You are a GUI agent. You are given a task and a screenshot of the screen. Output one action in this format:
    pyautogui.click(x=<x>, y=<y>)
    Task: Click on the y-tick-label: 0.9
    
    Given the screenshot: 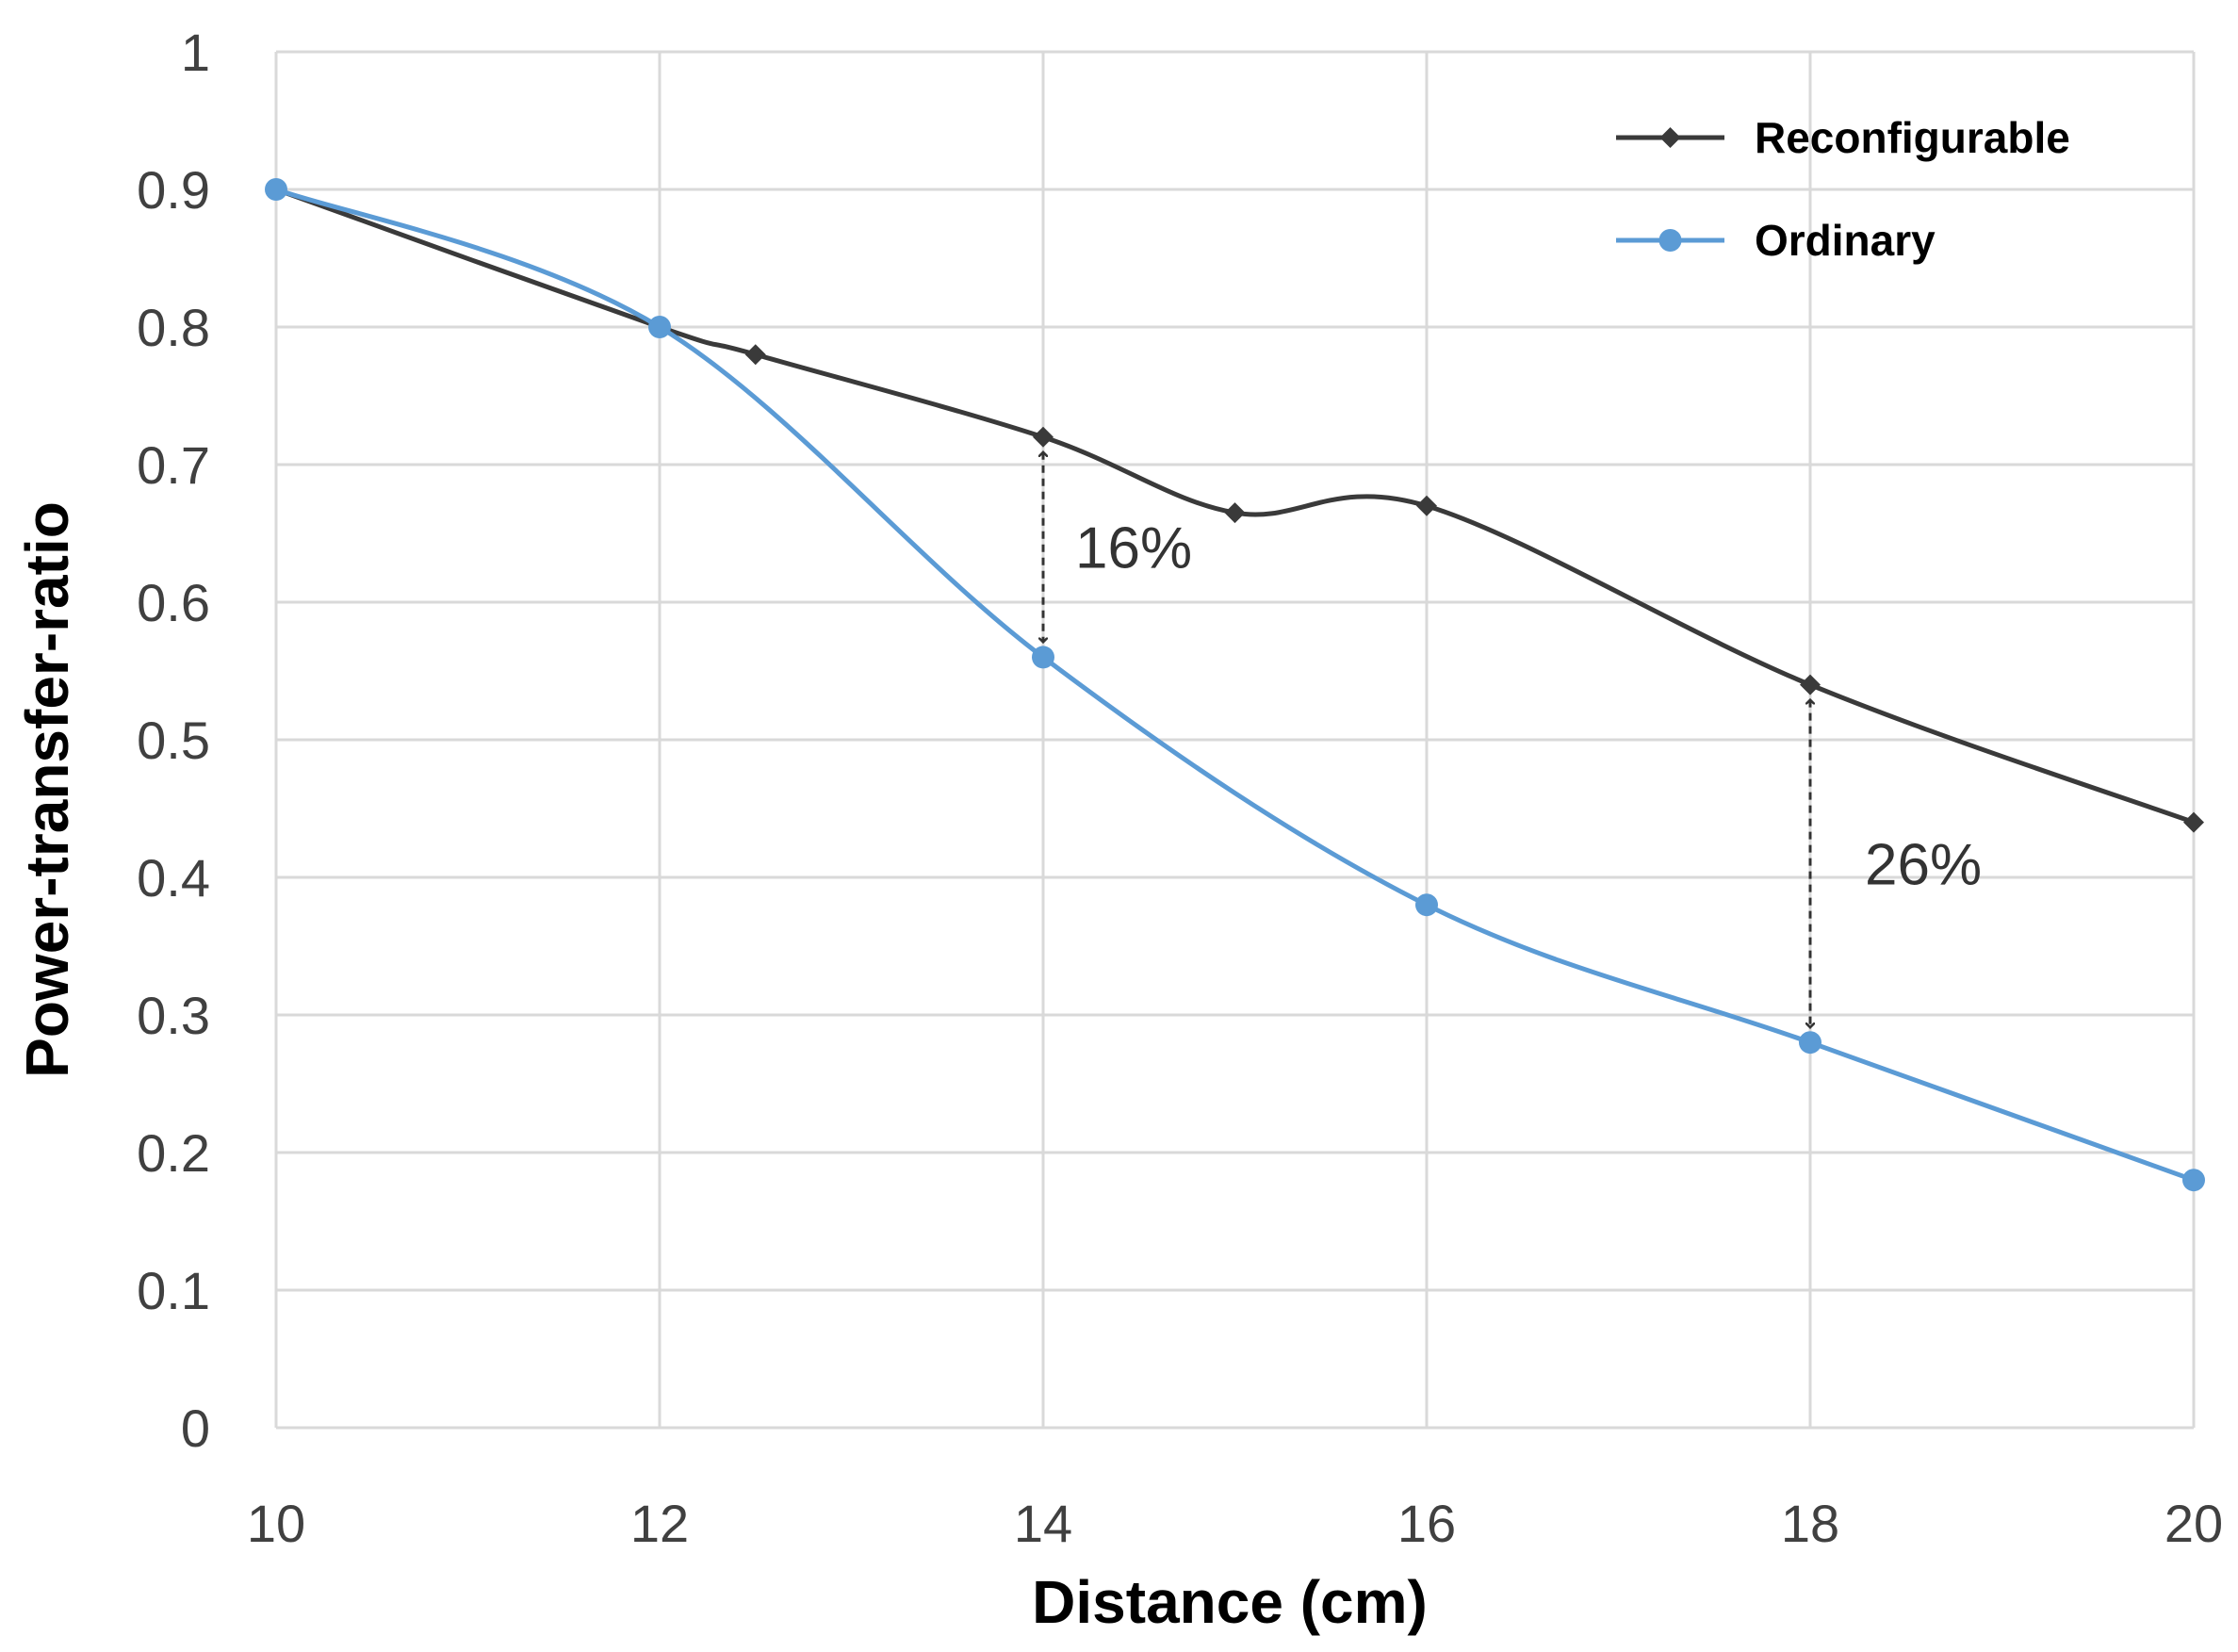 What is the action you would take?
    pyautogui.click(x=174, y=190)
    